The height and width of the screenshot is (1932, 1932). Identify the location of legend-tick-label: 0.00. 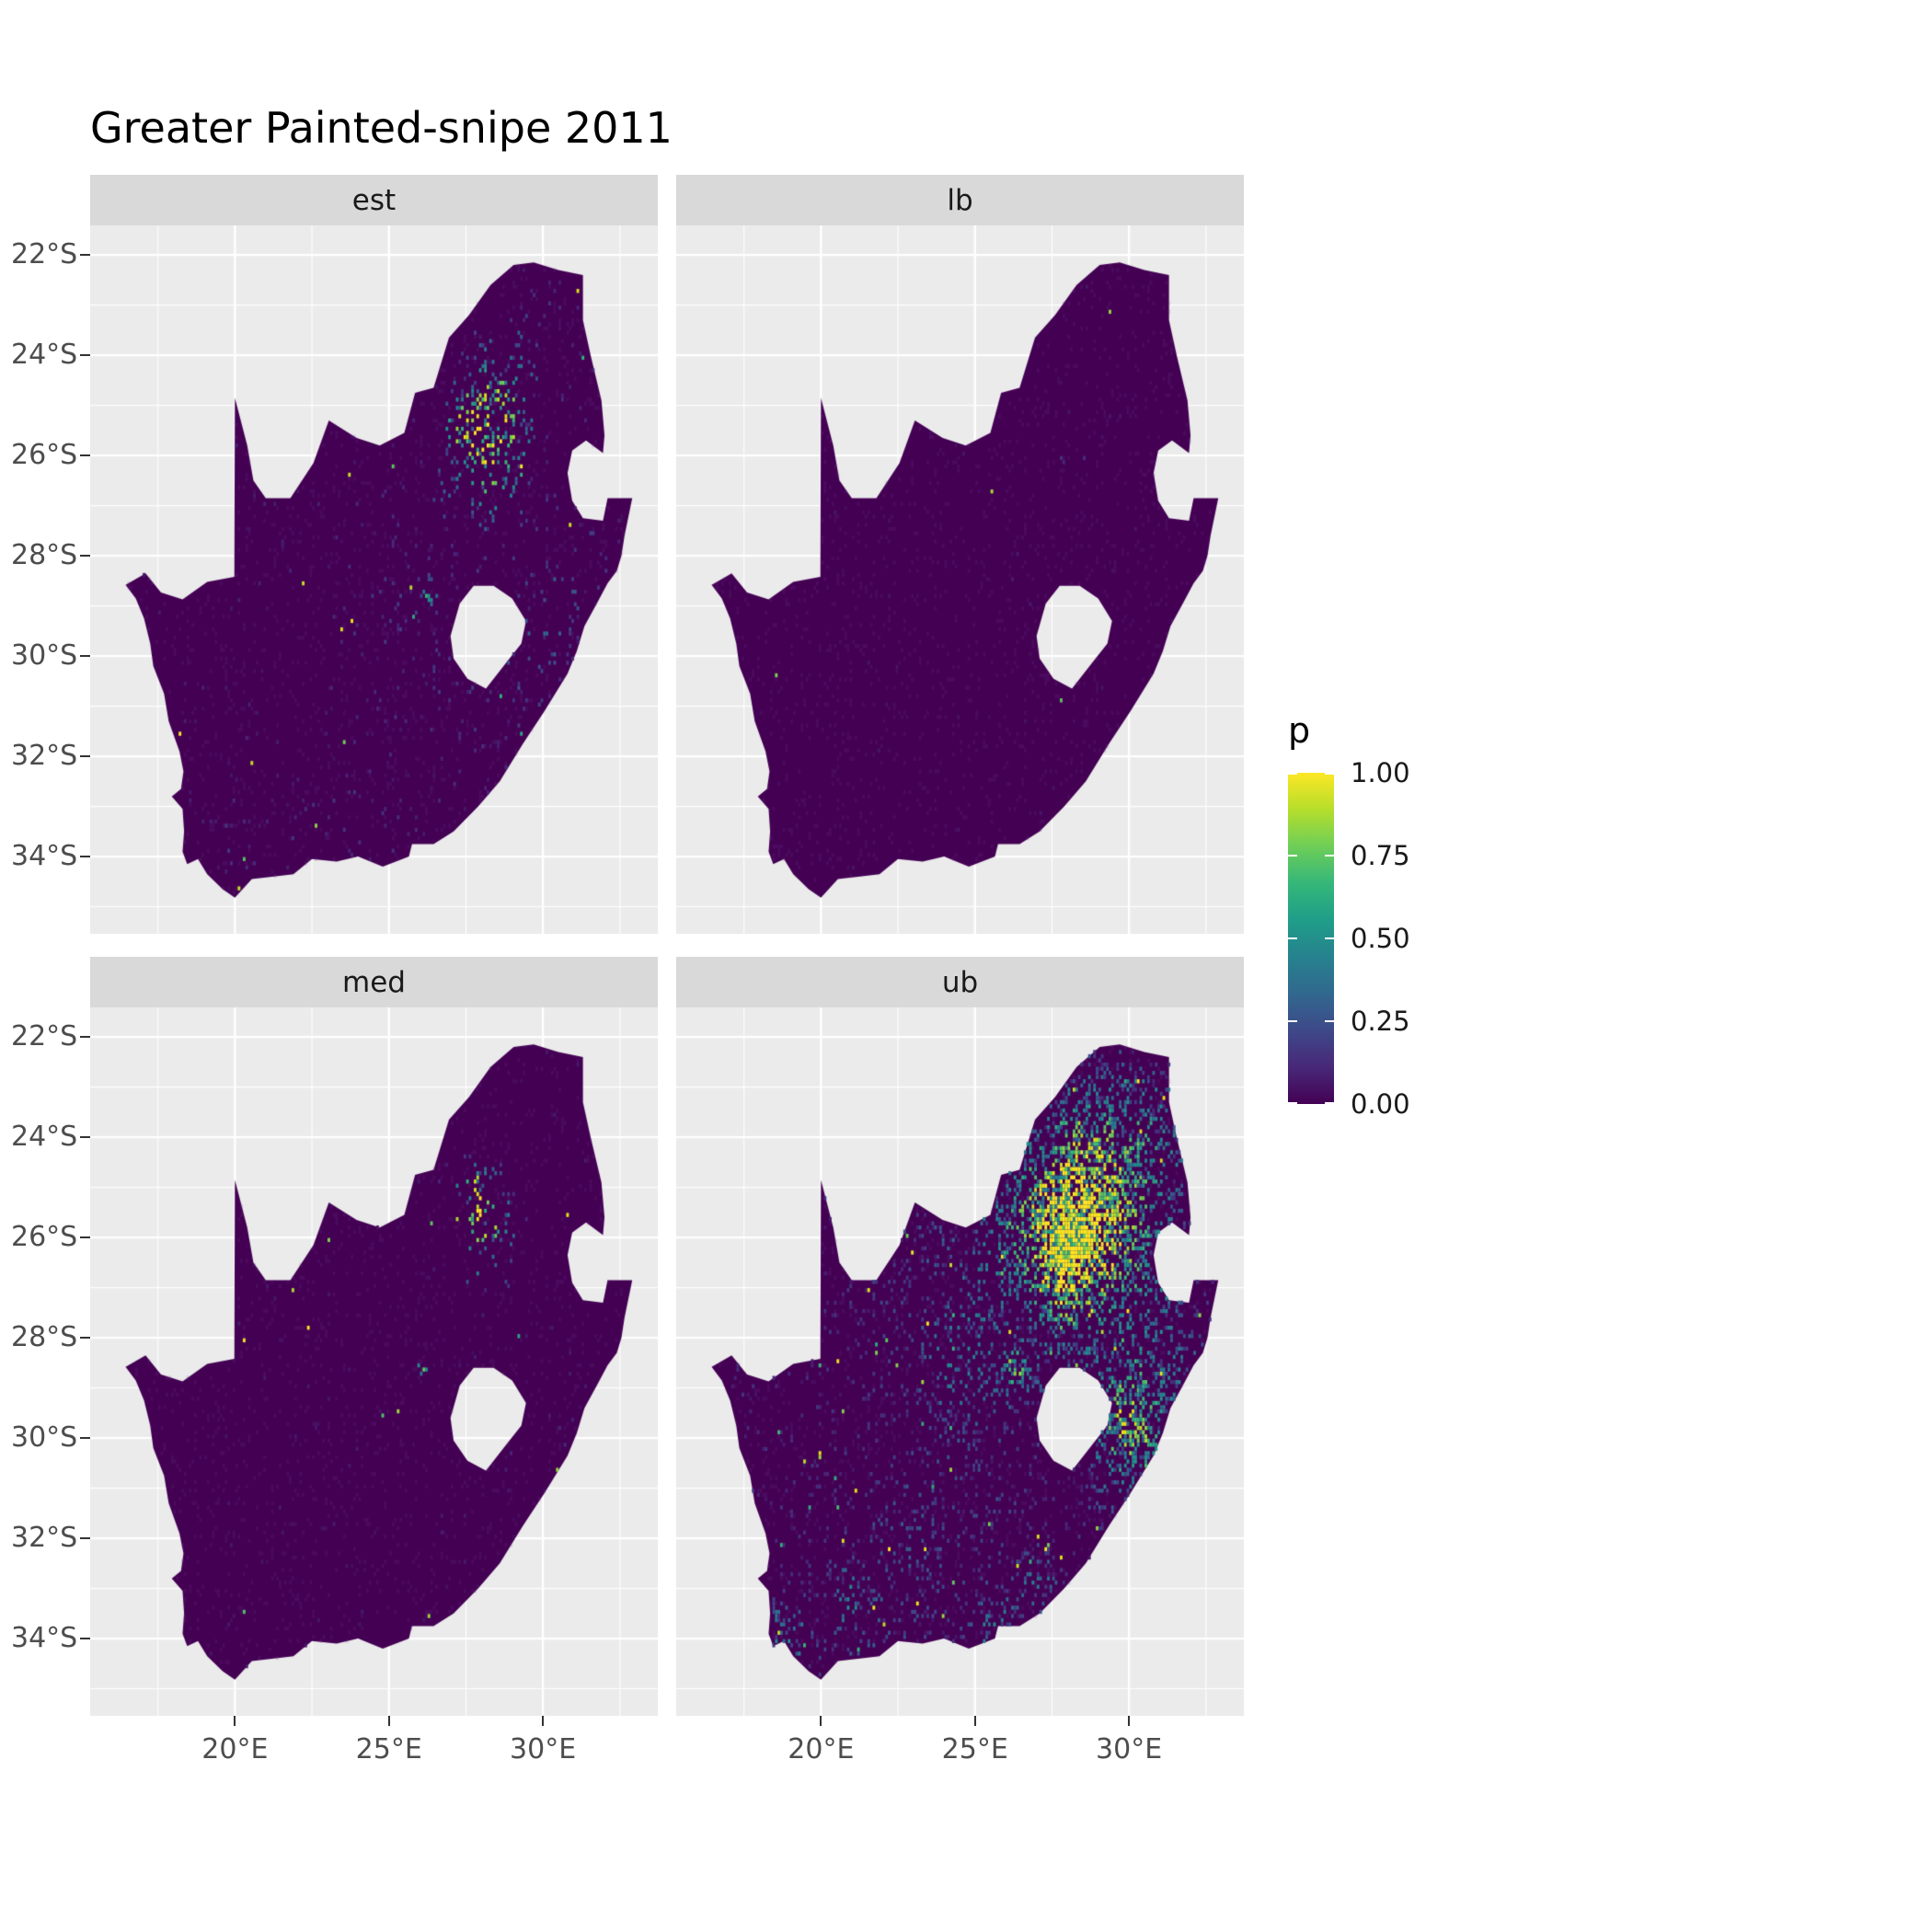
(1380, 1104).